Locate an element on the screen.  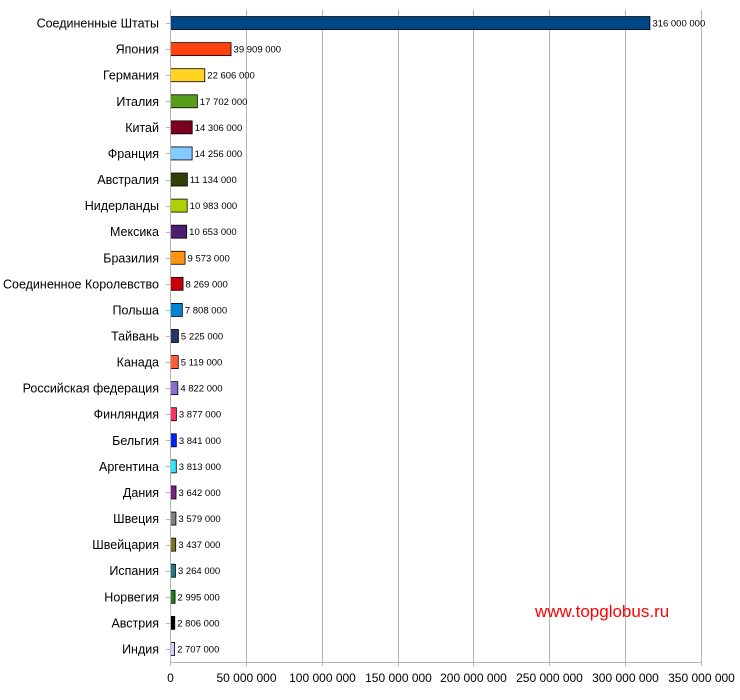
value-label: 3 813 000 is located at coordinates (200, 467).